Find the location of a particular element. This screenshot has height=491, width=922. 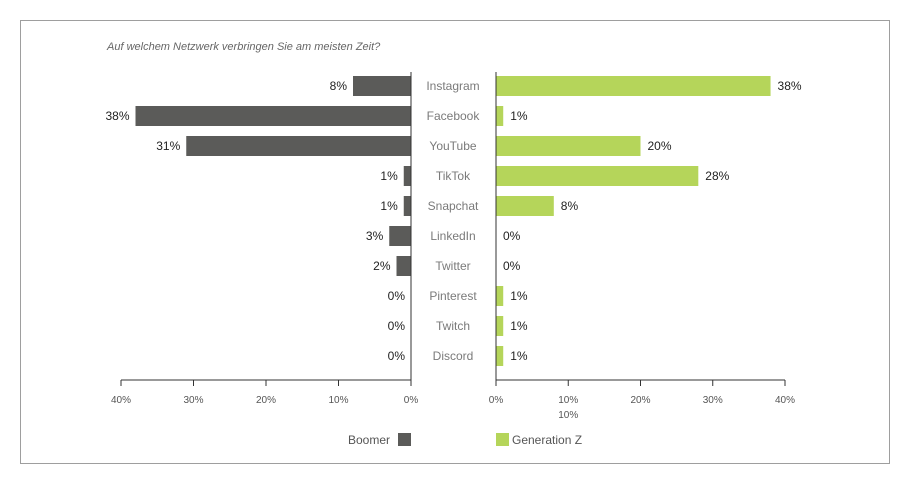

generation-z-bar-youtube is located at coordinates (568, 146).